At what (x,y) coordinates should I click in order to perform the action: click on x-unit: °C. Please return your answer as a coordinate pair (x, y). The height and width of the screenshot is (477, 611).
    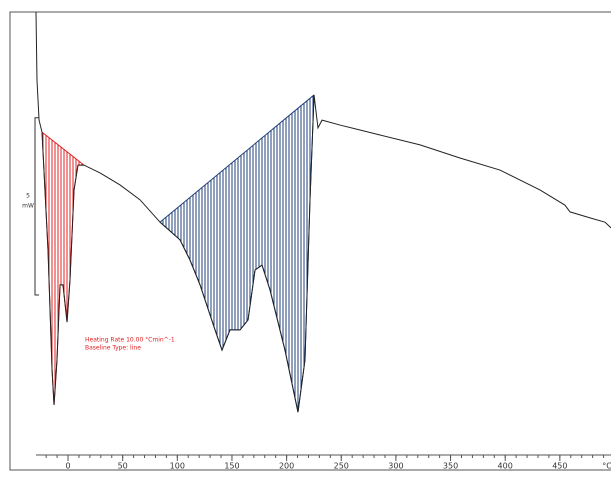
    Looking at the image, I should click on (606, 466).